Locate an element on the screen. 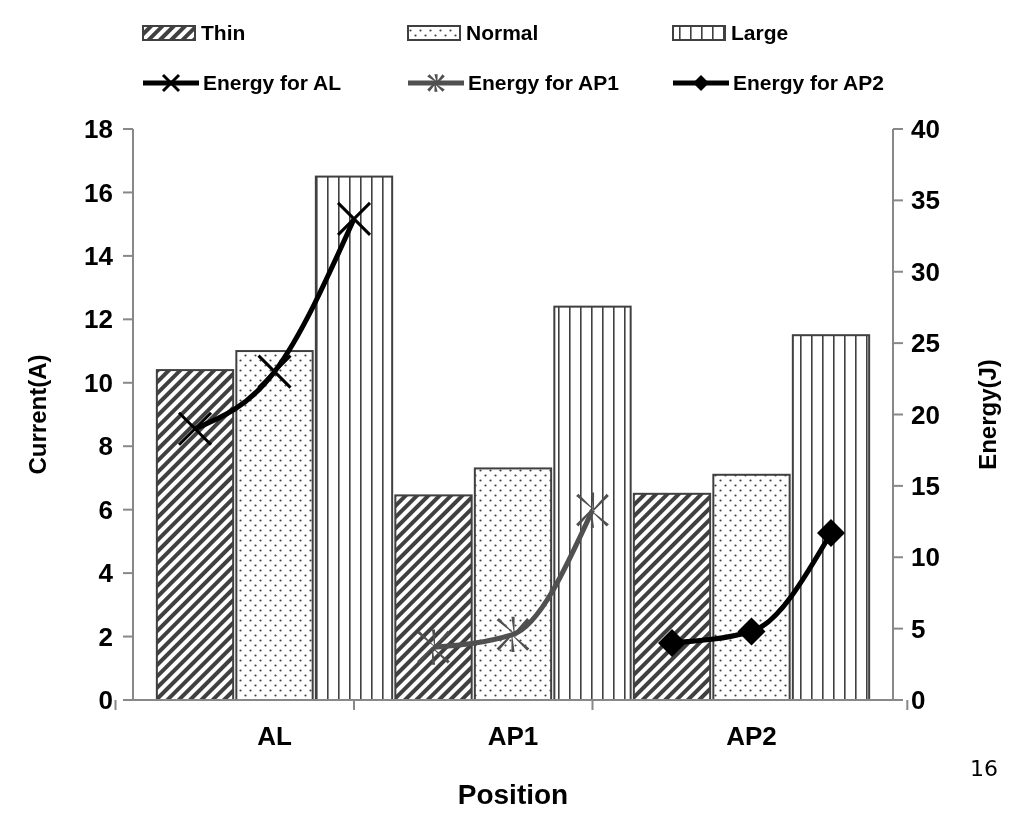 This screenshot has width=1017, height=822. x-tick-label: AP2 is located at coordinates (751, 736).